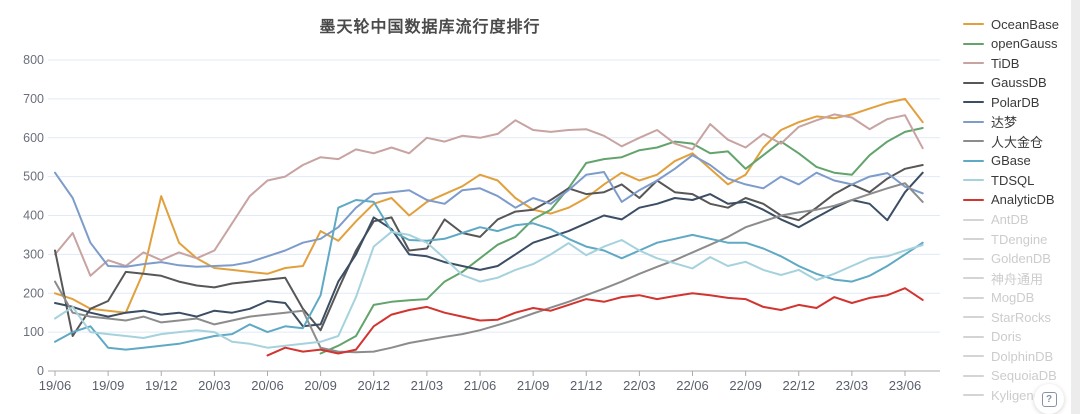 The width and height of the screenshot is (1080, 414). I want to click on x-axis-tick-label: 19/12, so click(161, 385).